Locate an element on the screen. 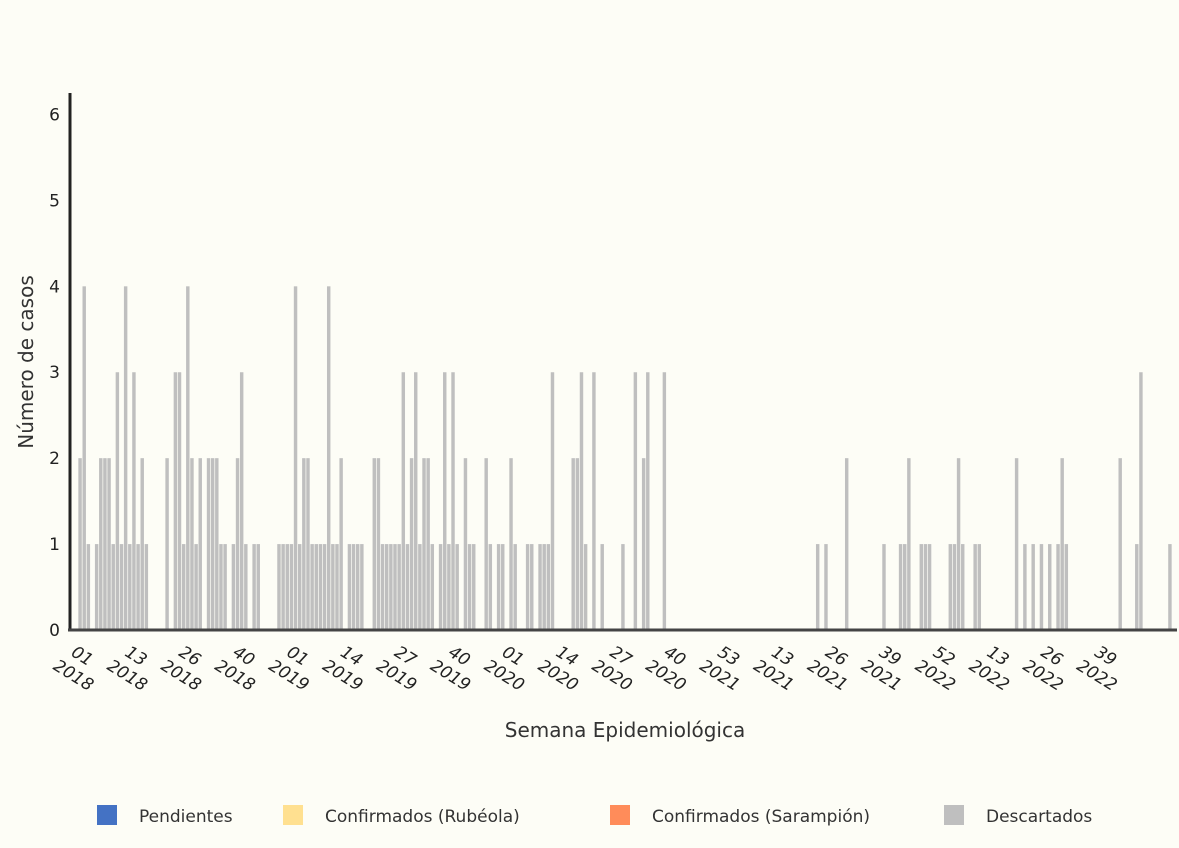  y-tick-label: 2 is located at coordinates (54, 459).